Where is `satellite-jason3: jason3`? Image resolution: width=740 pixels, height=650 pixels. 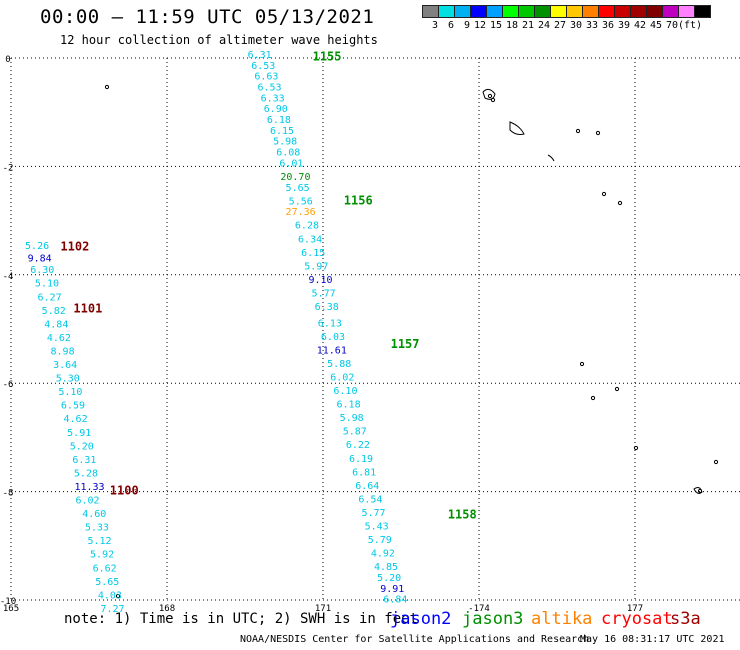
satellite-jason3: jason3 is located at coordinates (493, 619).